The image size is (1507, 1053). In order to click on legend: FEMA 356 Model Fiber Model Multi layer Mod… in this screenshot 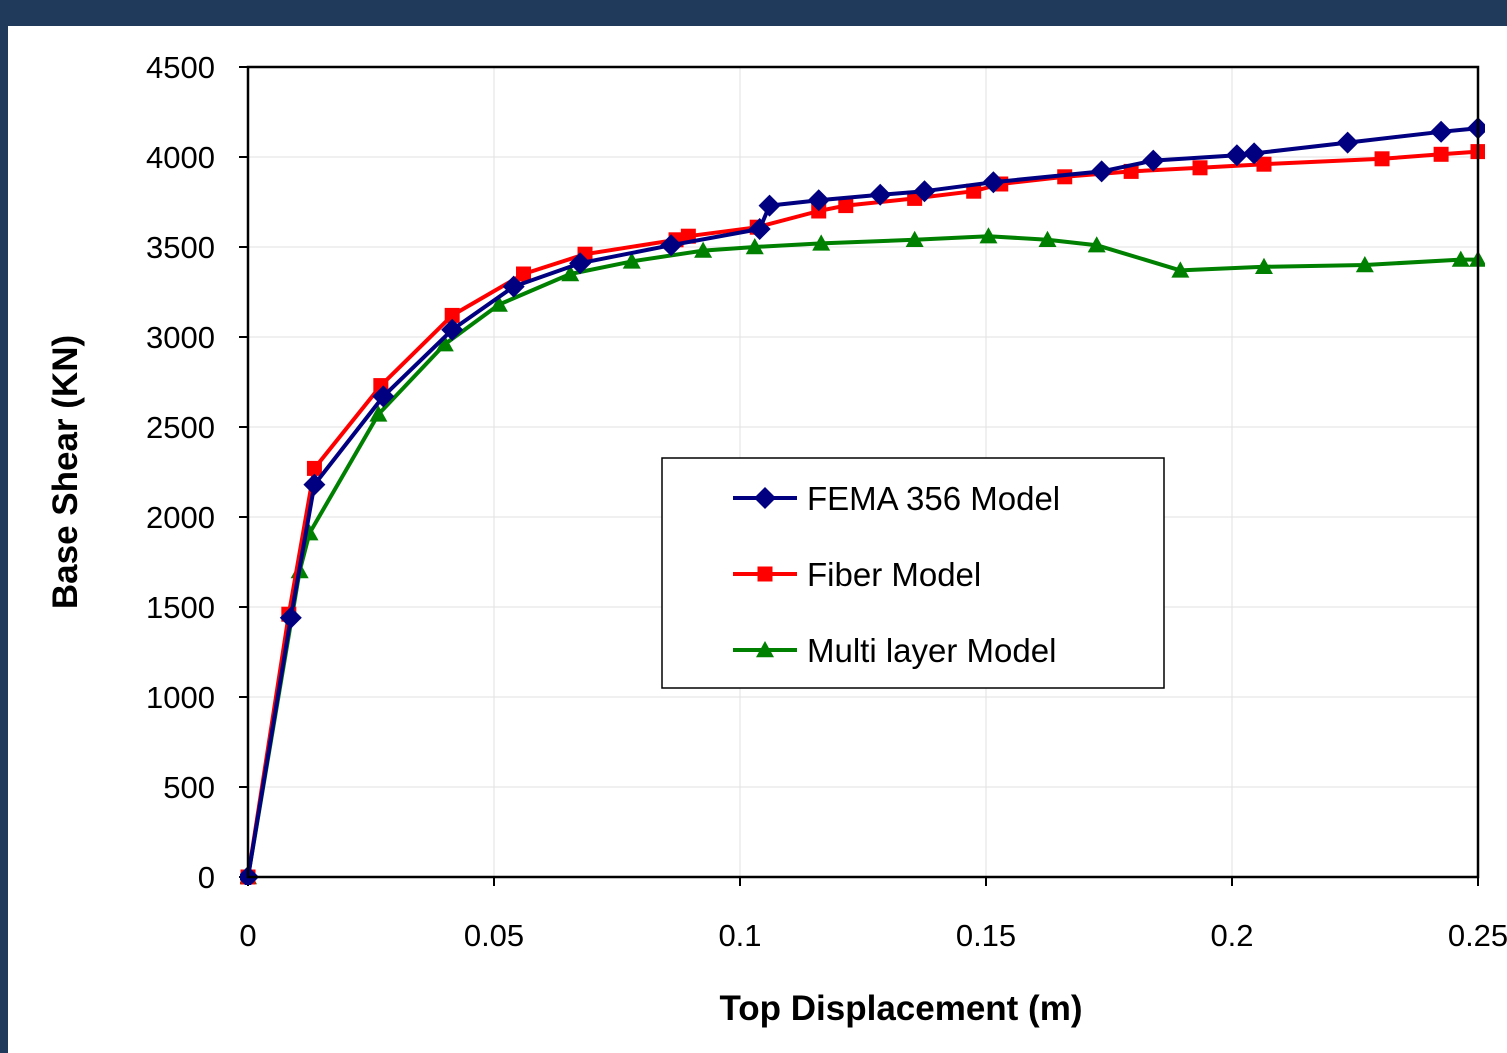, I will do `click(913, 573)`.